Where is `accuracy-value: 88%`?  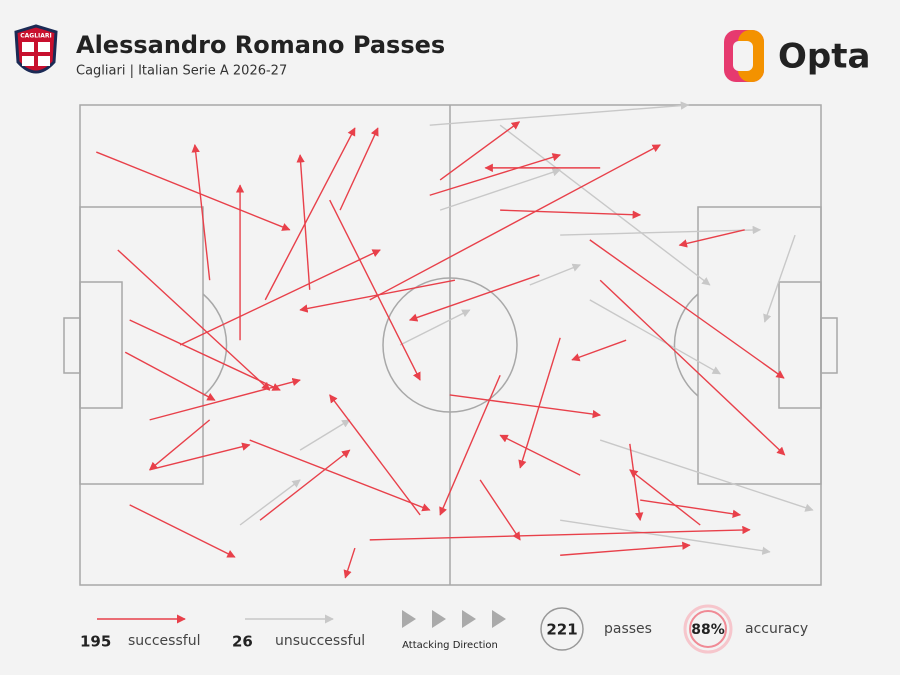 accuracy-value: 88% is located at coordinates (708, 630).